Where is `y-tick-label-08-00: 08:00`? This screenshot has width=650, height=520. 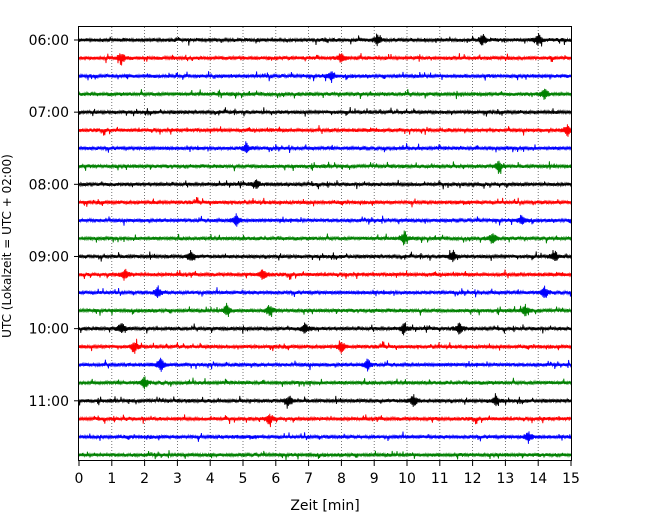
y-tick-label-08-00: 08:00 is located at coordinates (49, 185).